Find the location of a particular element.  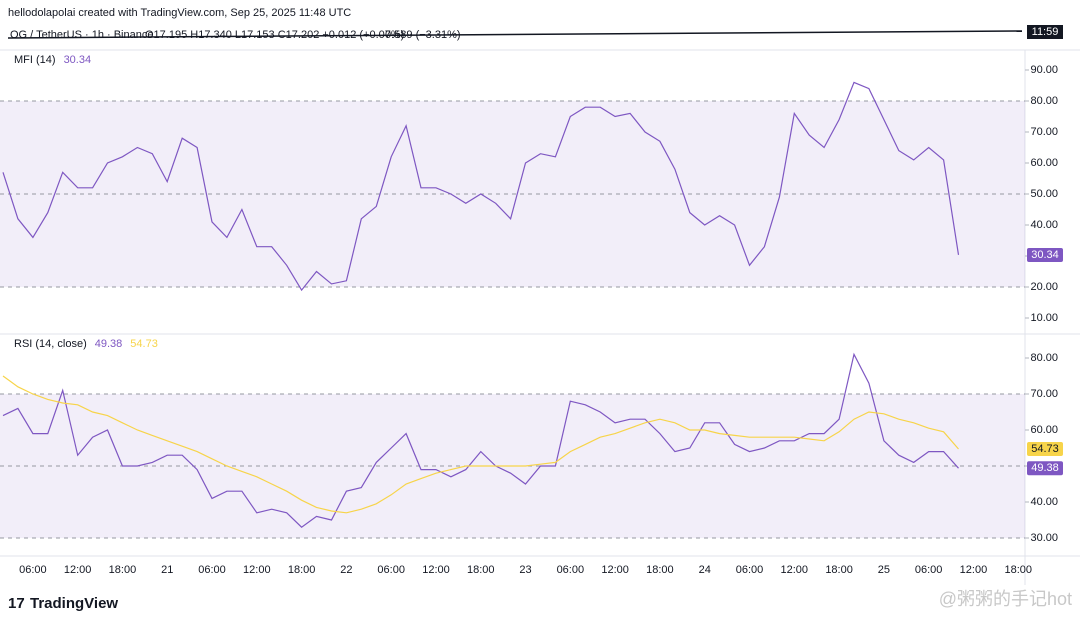

price-box-label: 30.34 is located at coordinates (1045, 255).